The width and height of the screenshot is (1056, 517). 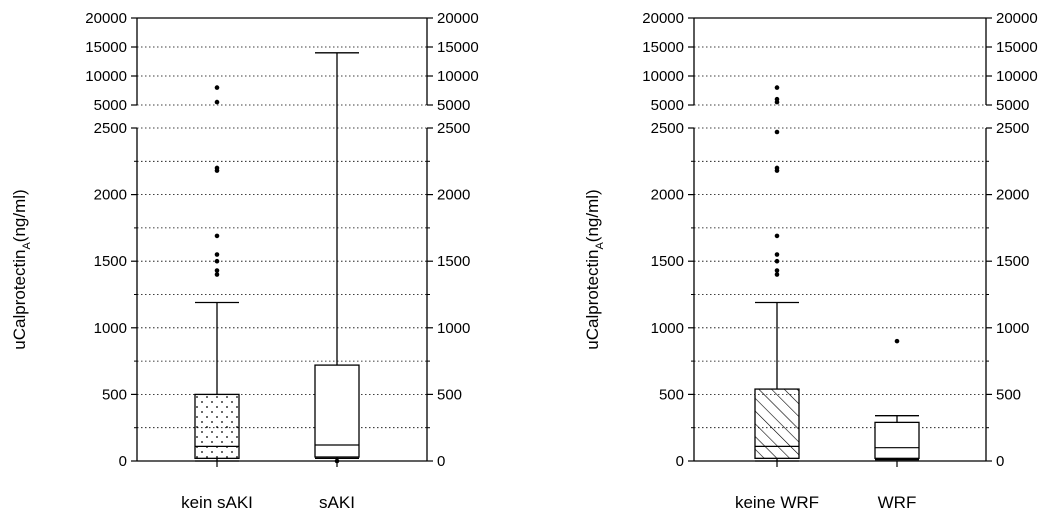 What do you see at coordinates (777, 502) in the screenshot?
I see `x-category-label: keine WRF` at bounding box center [777, 502].